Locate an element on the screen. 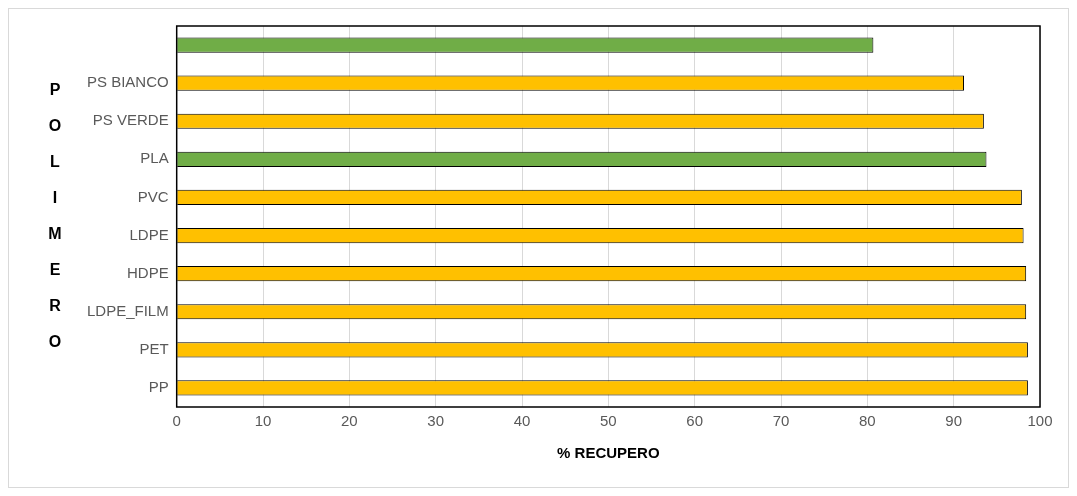 This screenshot has width=1077, height=496. y-tick-label: LDPE_FILM is located at coordinates (127, 310).